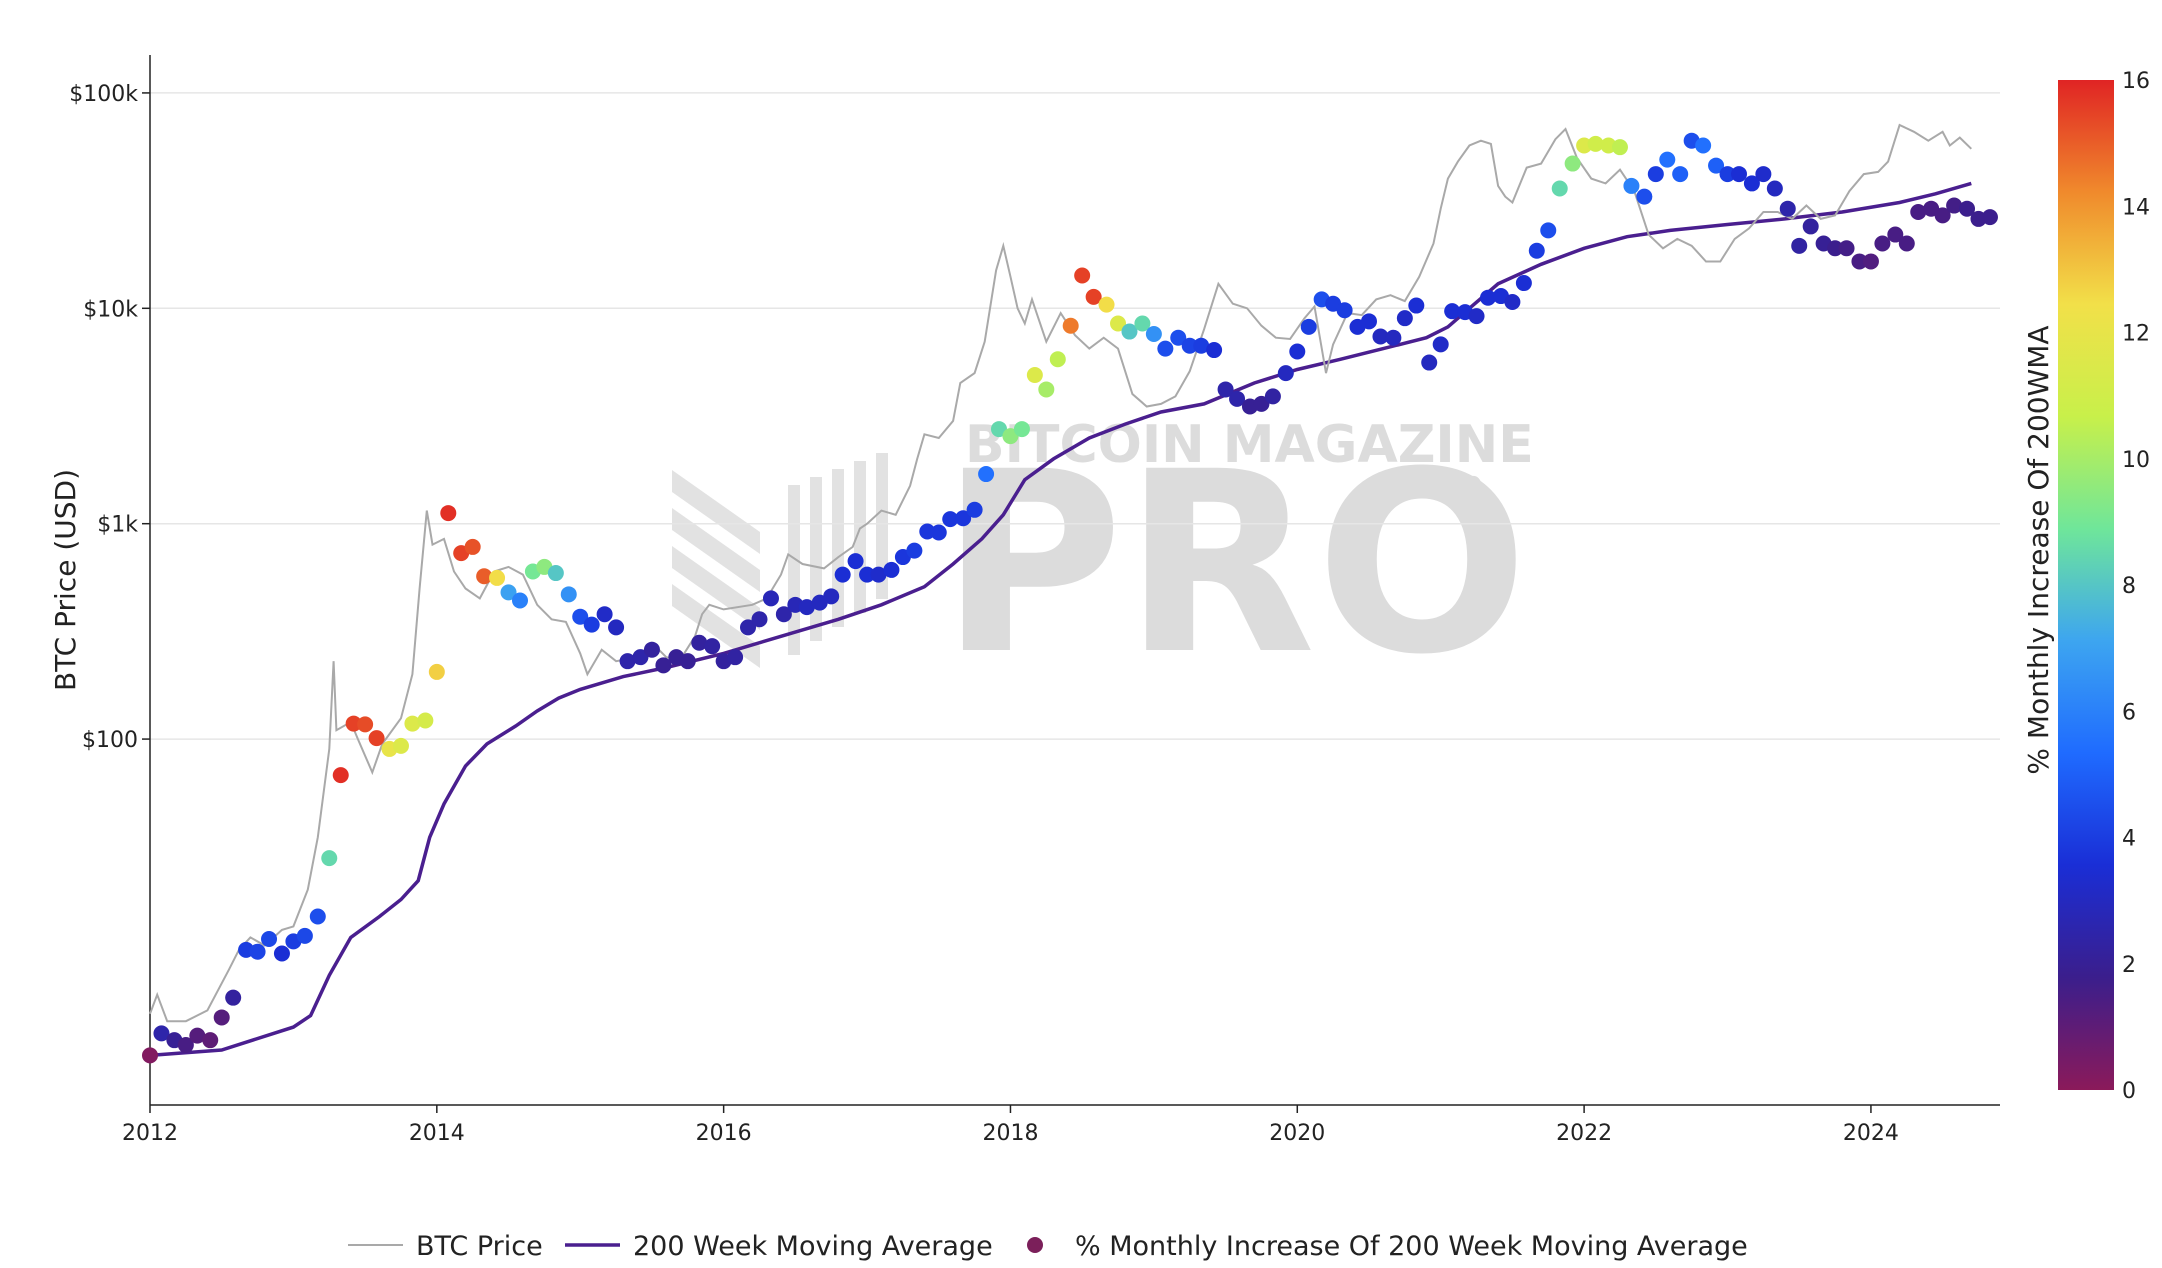 Image resolution: width=2162 pixels, height=1268 pixels. What do you see at coordinates (1249, 445) in the screenshot?
I see `watermark-line1: BITCOIN MAGAZINE` at bounding box center [1249, 445].